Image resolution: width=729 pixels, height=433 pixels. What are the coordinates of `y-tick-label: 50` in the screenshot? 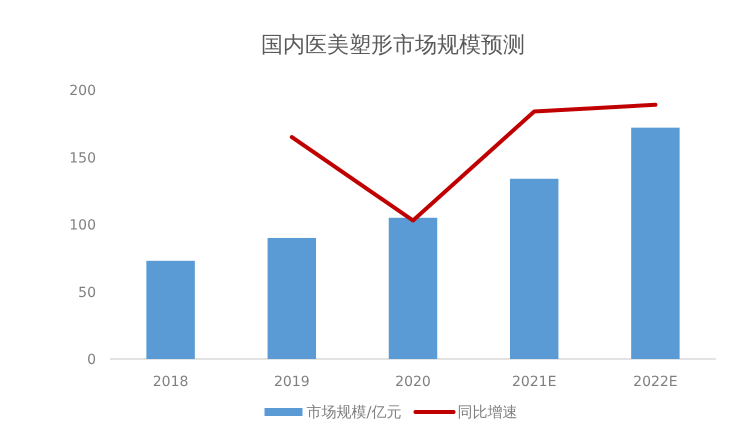 It's located at (87, 292).